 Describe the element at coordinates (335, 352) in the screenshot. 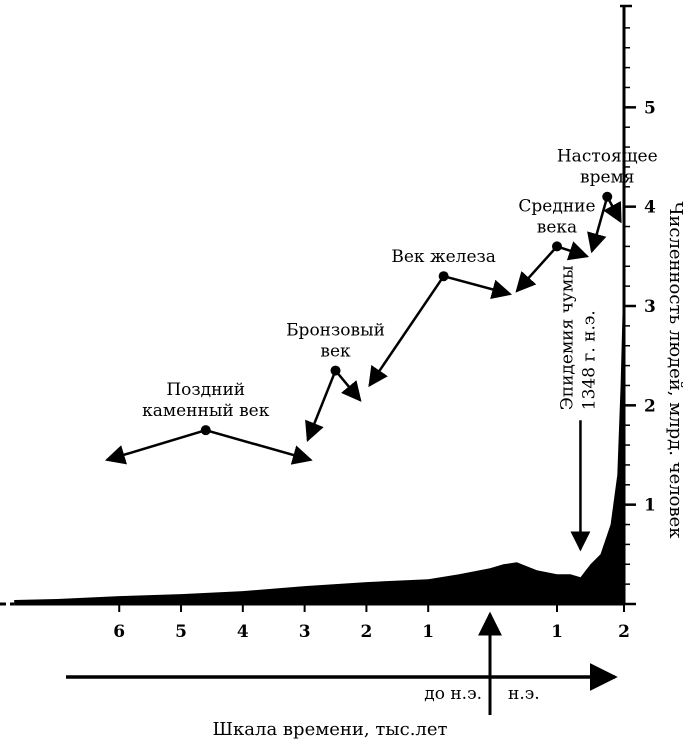

I see `annotation-label: век` at that location.